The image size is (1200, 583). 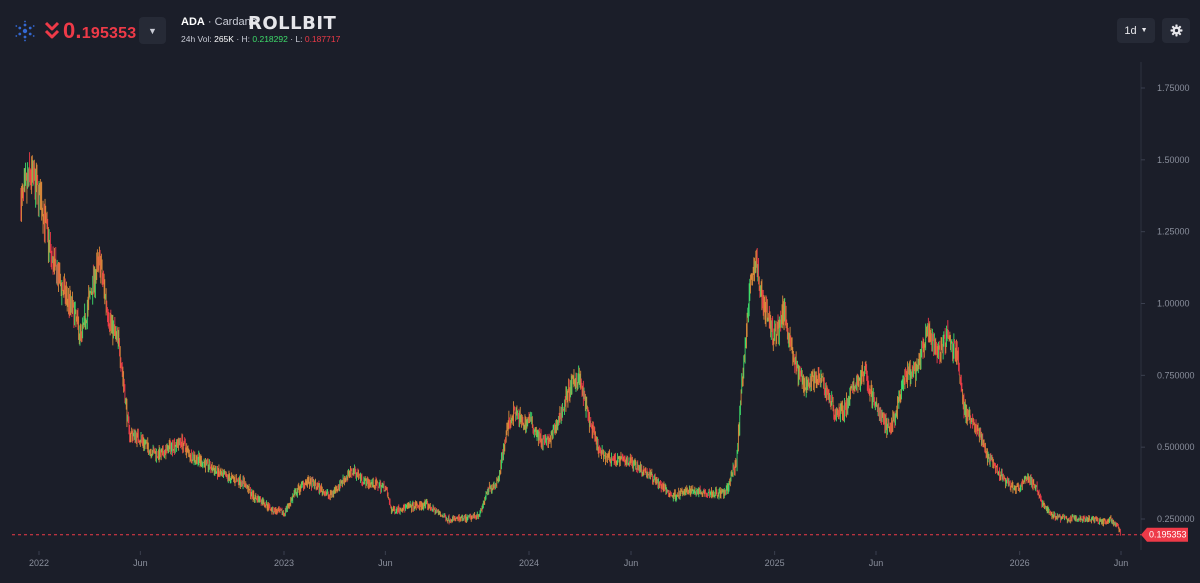 What do you see at coordinates (25, 31) in the screenshot?
I see `cardano-logo-icon` at bounding box center [25, 31].